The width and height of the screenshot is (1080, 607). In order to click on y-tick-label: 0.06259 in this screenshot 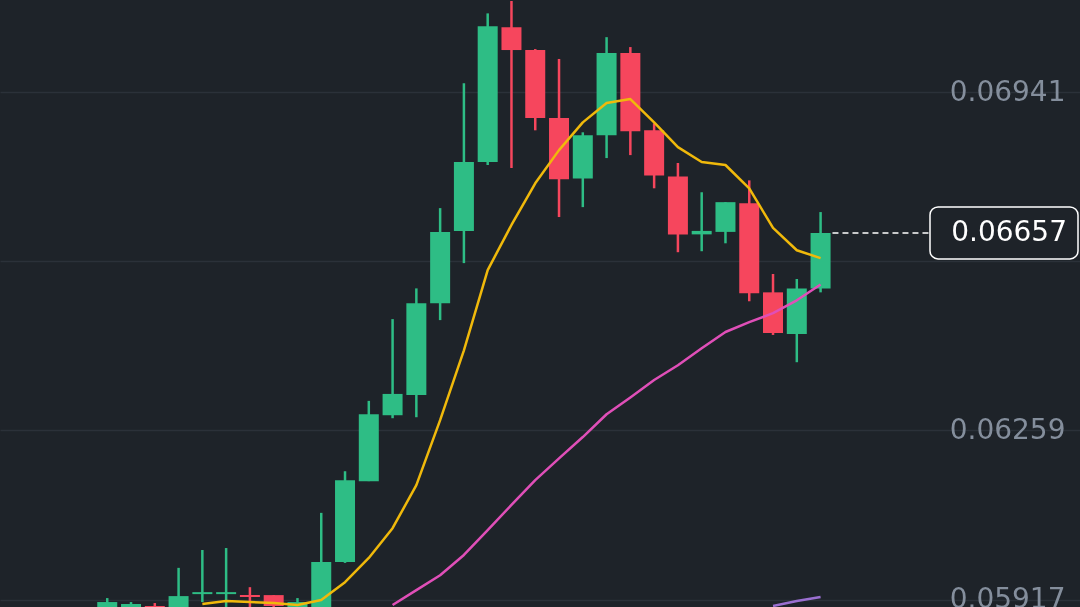, I will do `click(1007, 429)`.